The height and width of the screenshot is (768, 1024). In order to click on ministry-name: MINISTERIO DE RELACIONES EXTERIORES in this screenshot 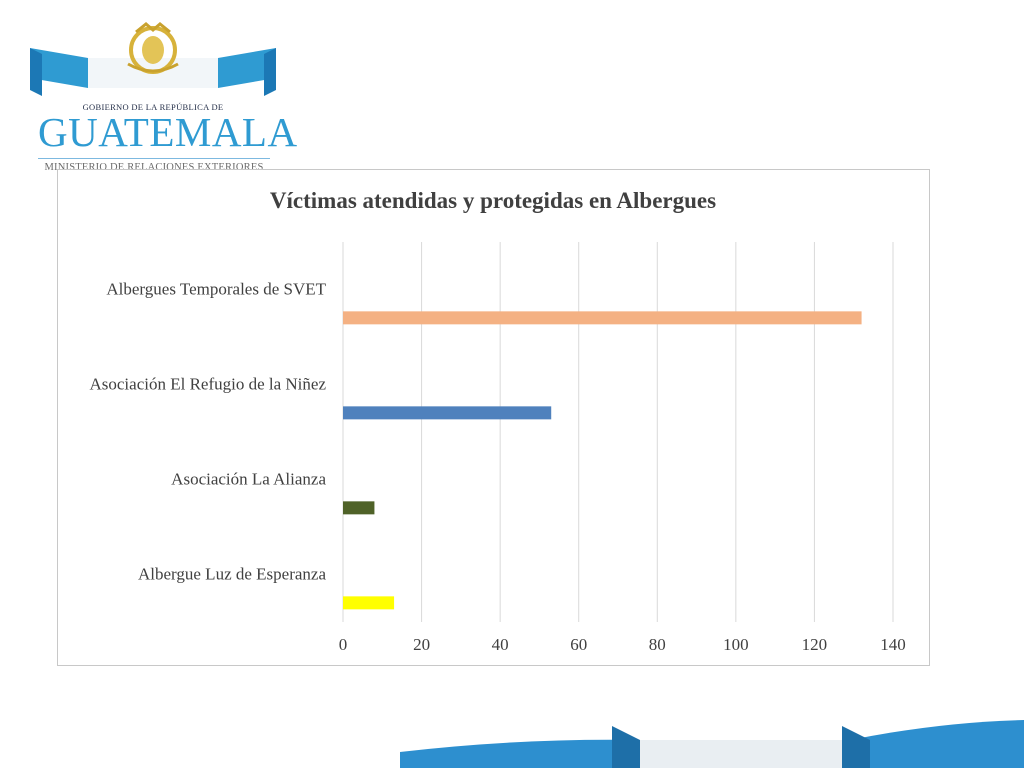, I will do `click(154, 167)`.